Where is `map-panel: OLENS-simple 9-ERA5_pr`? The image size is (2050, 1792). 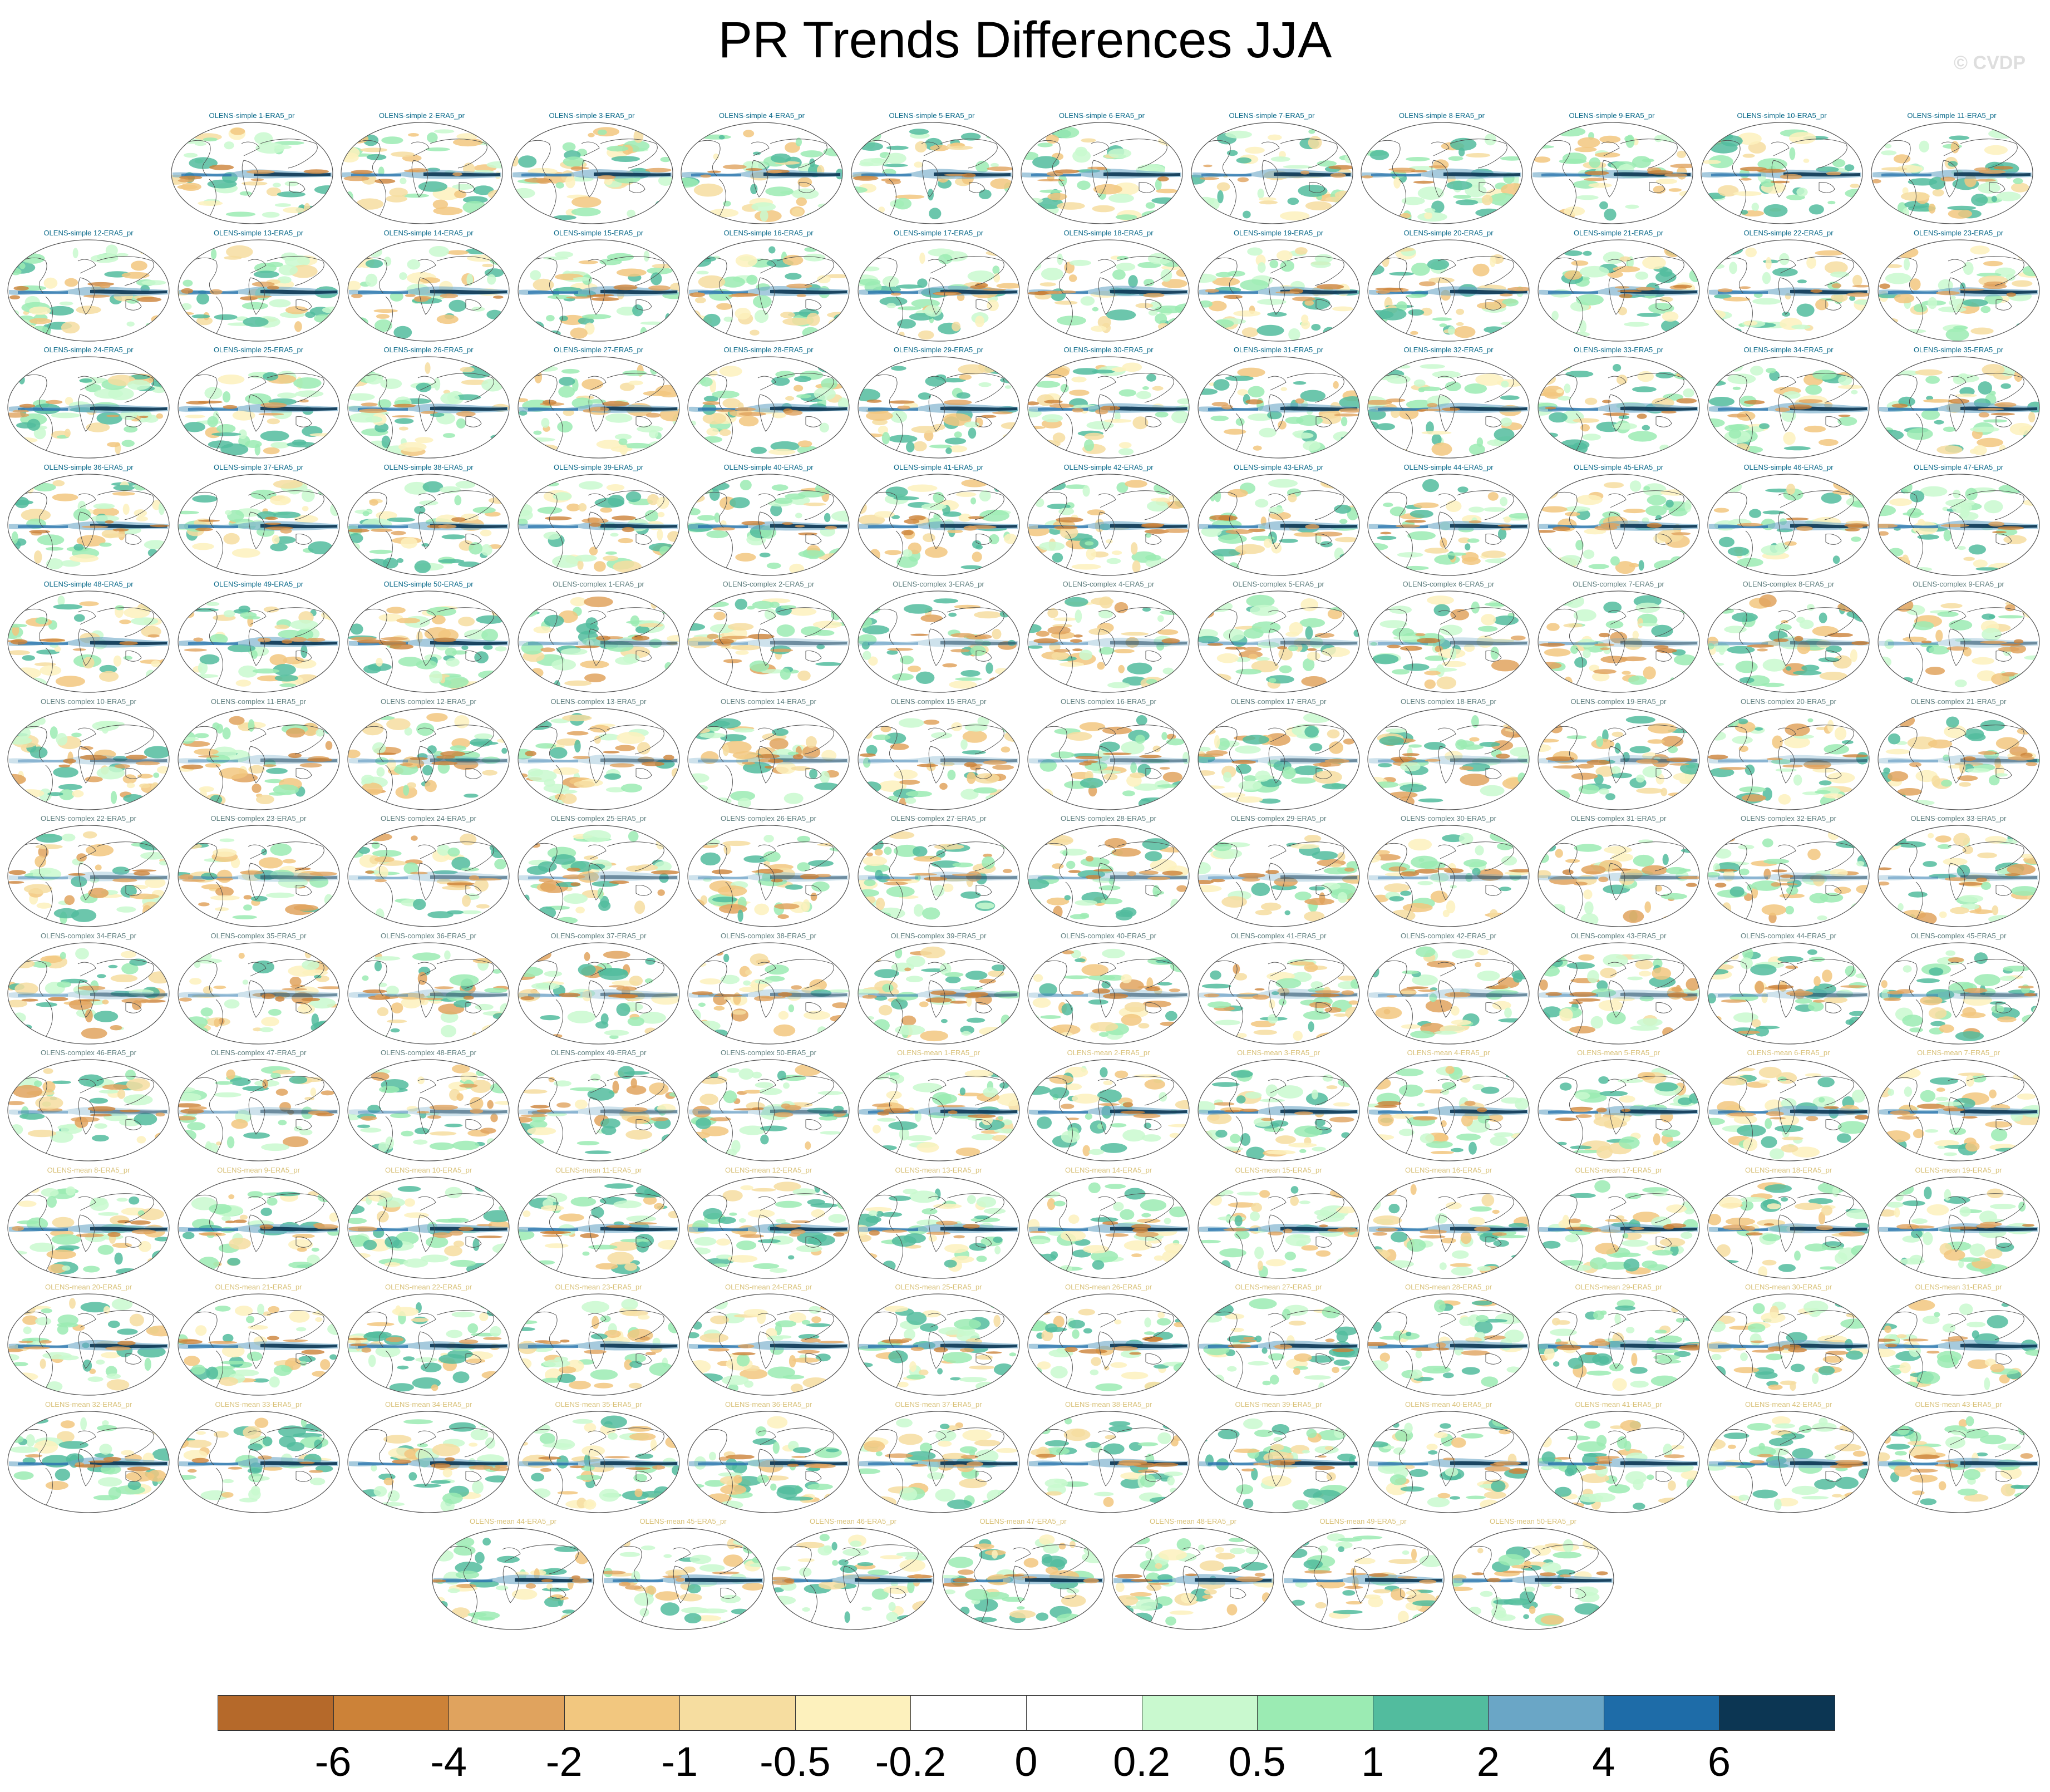
map-panel: OLENS-simple 9-ERA5_pr is located at coordinates (1612, 169).